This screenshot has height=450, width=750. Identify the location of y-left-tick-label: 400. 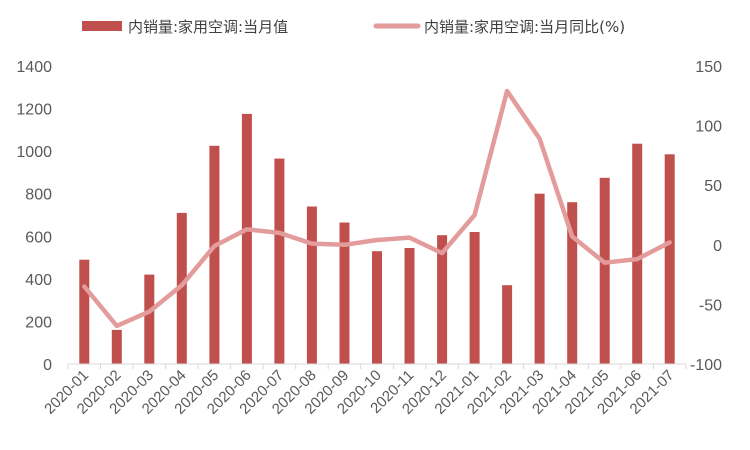
(38, 280).